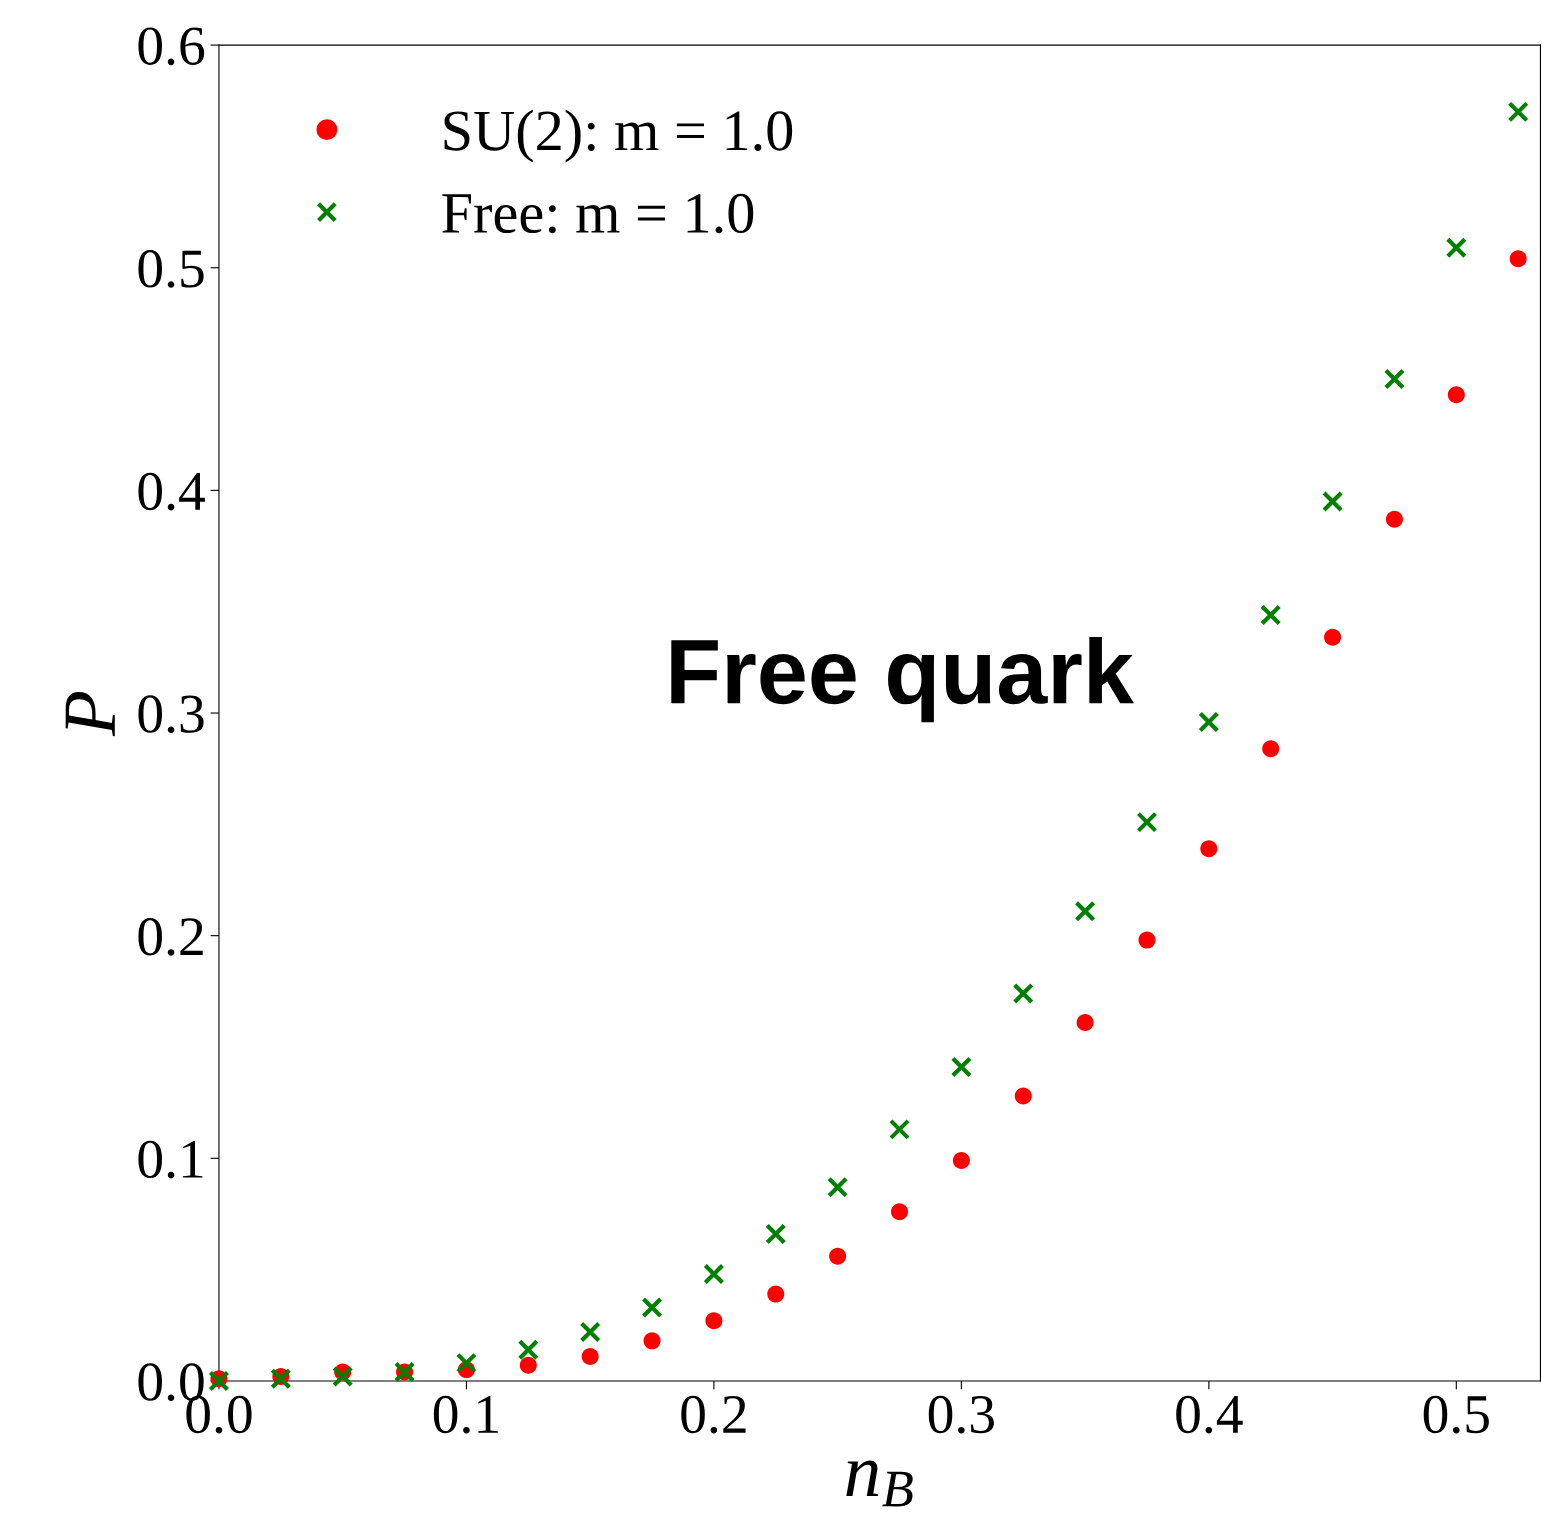  What do you see at coordinates (465, 1414) in the screenshot?
I see `x-tick-label: 0.1` at bounding box center [465, 1414].